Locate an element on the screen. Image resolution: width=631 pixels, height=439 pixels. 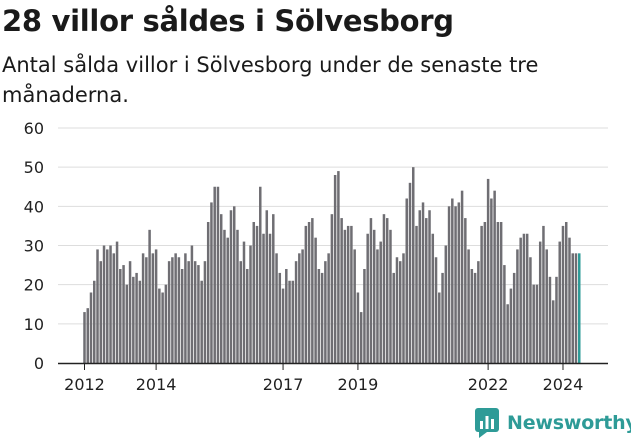
page-title: 28 villor såldes i Sölvesborg is located at coordinates (228, 21).